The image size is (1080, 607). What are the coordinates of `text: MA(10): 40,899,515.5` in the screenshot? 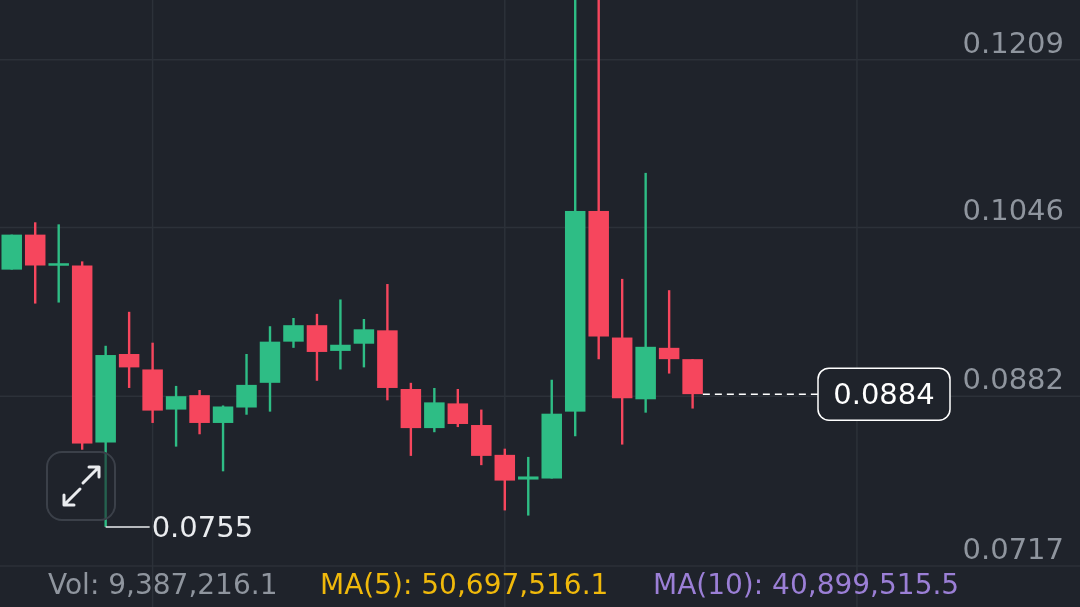 It's located at (806, 584).